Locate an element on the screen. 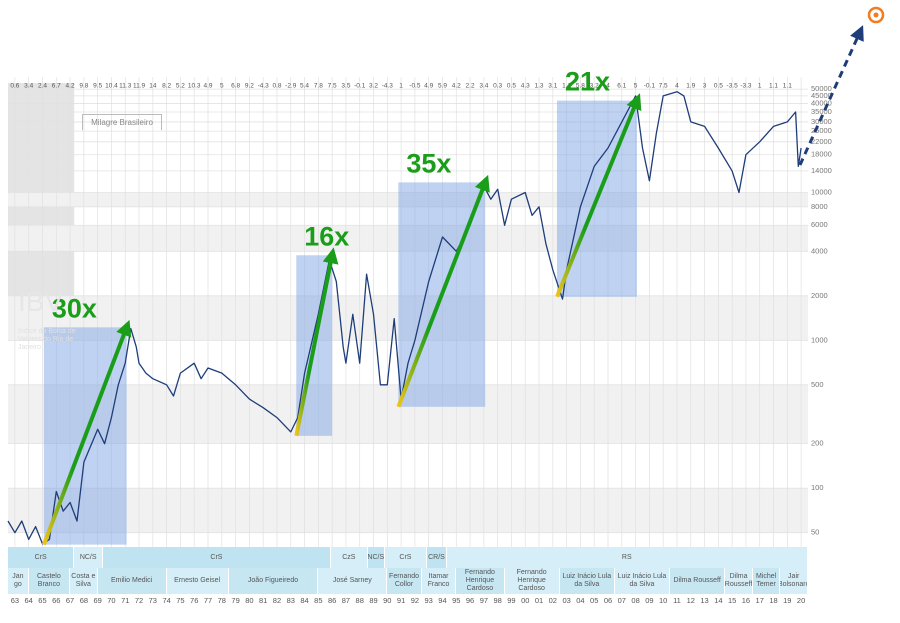 This screenshot has height=623, width=900. x-tick-label: 05 is located at coordinates (594, 600).